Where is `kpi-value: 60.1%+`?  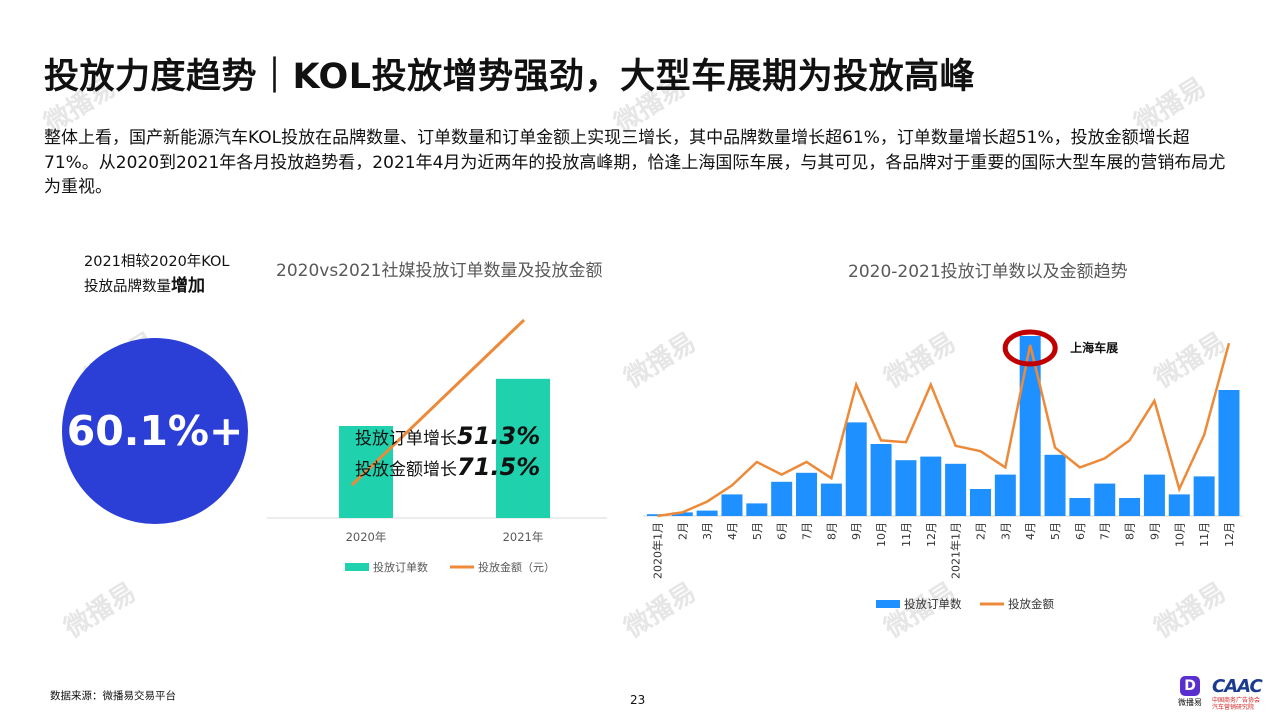 kpi-value: 60.1%+ is located at coordinates (155, 431).